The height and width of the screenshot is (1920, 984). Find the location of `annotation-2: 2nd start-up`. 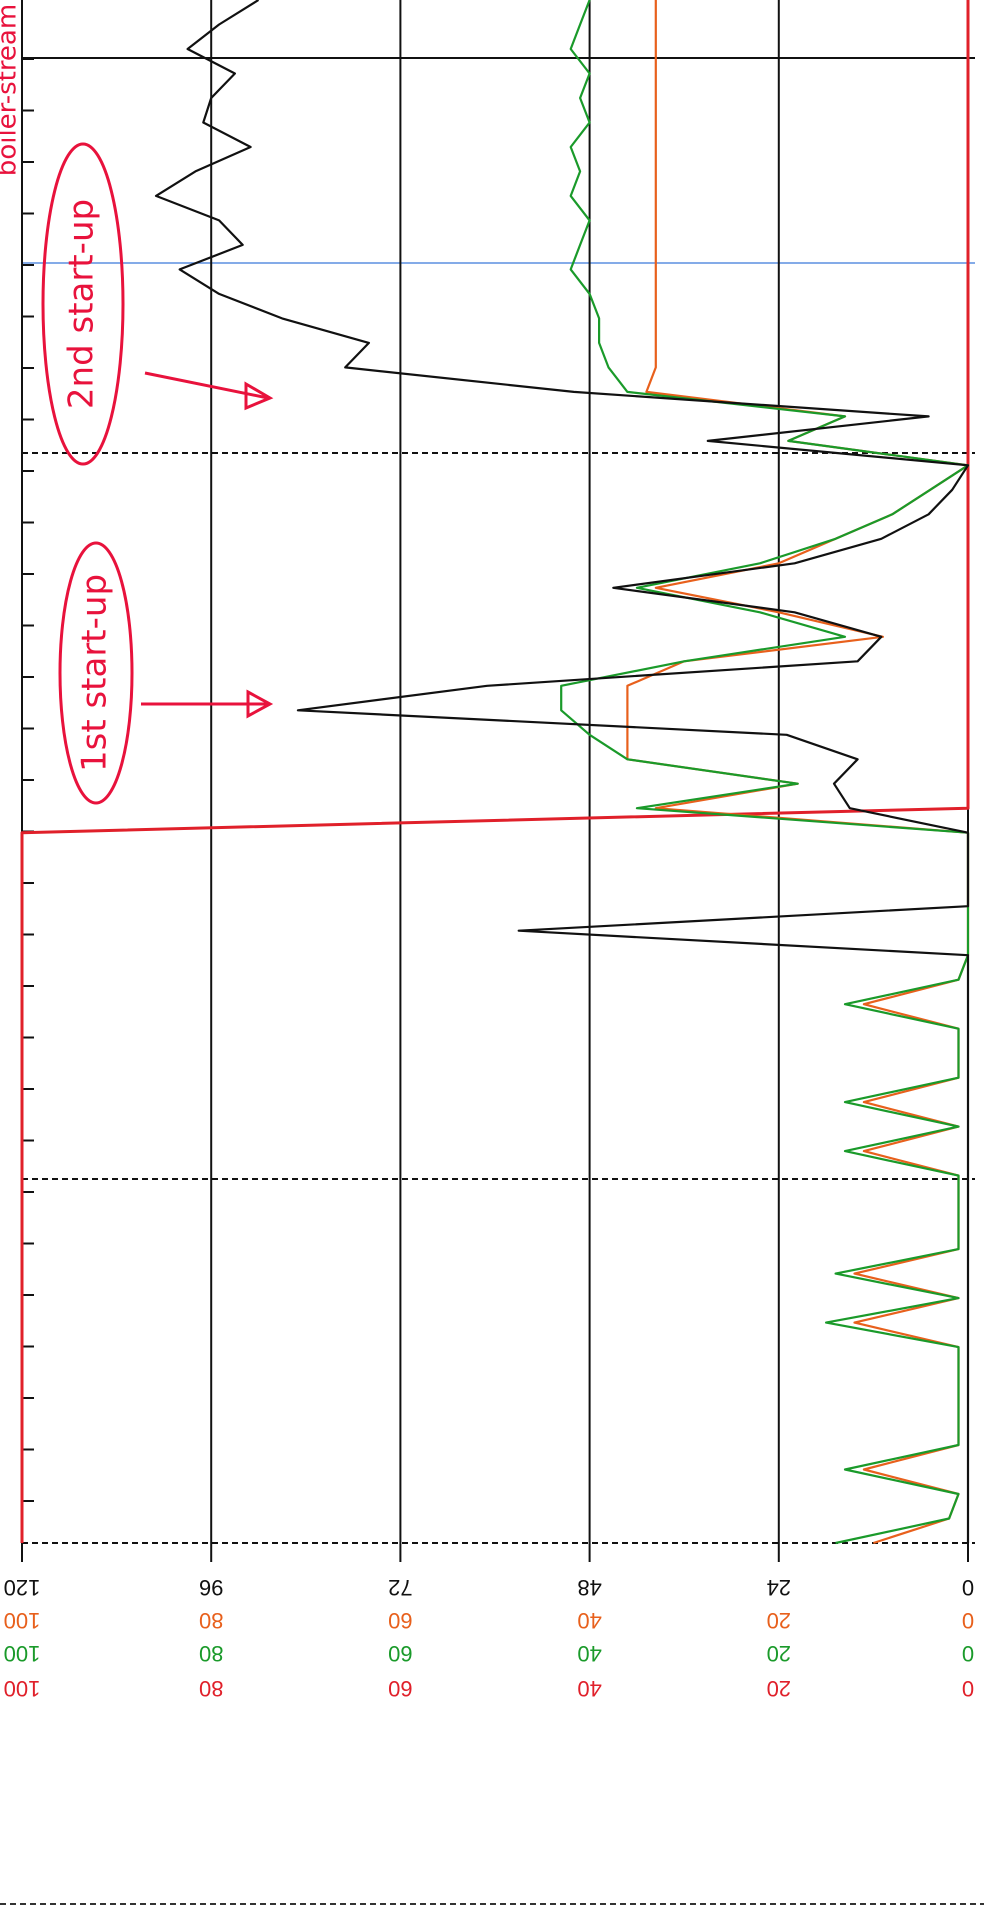

annotation-2: 2nd start-up is located at coordinates (157, 304).